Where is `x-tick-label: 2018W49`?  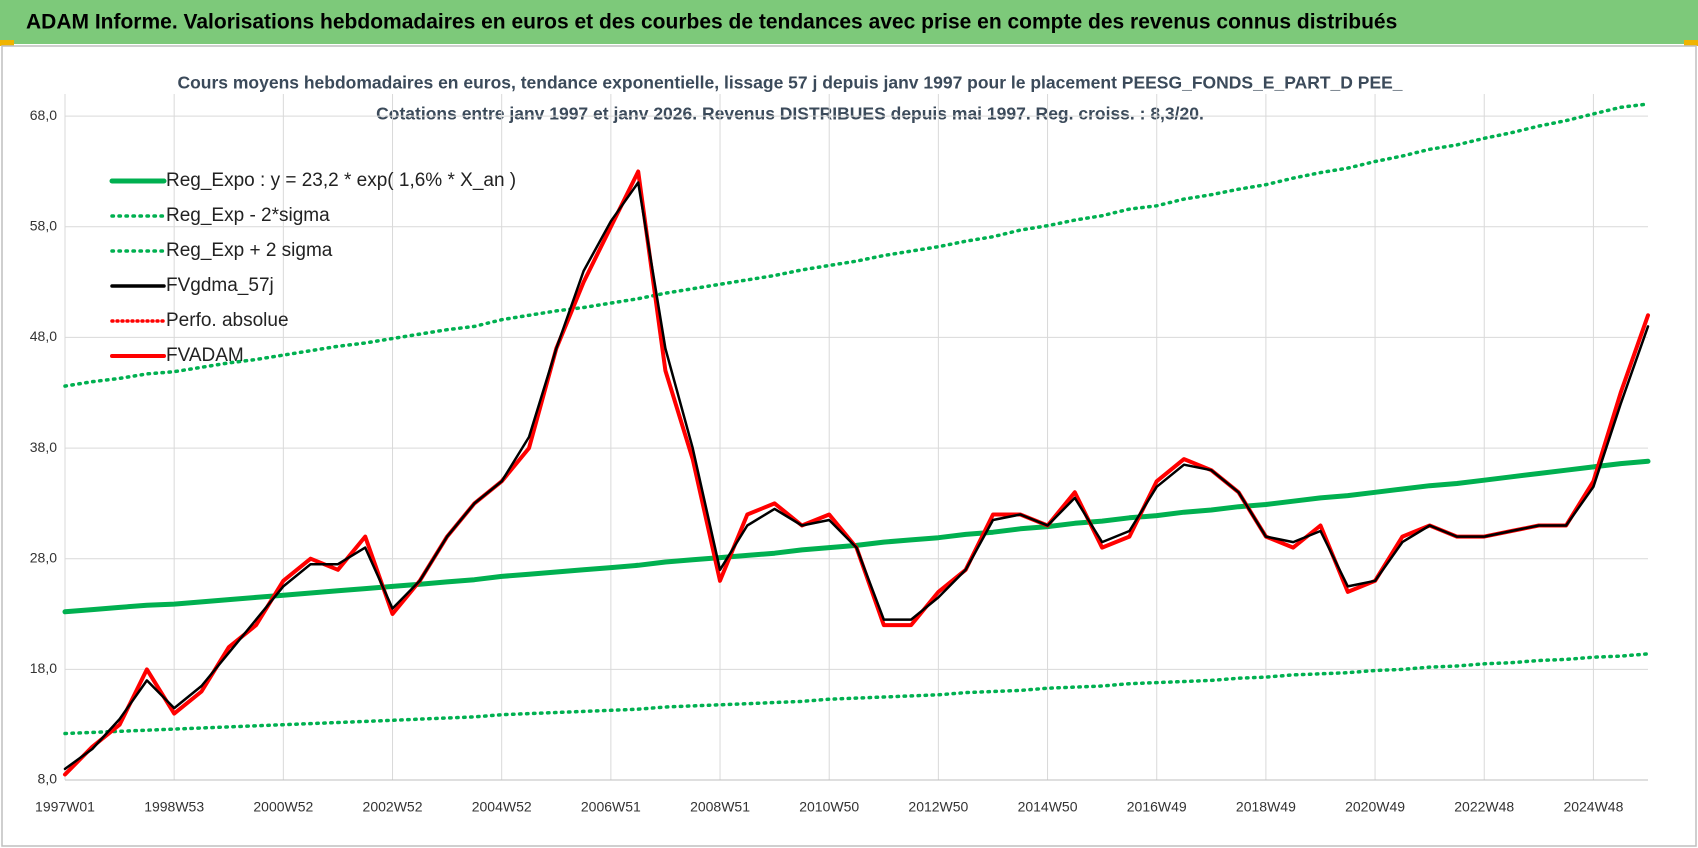
x-tick-label: 2018W49 is located at coordinates (1266, 807).